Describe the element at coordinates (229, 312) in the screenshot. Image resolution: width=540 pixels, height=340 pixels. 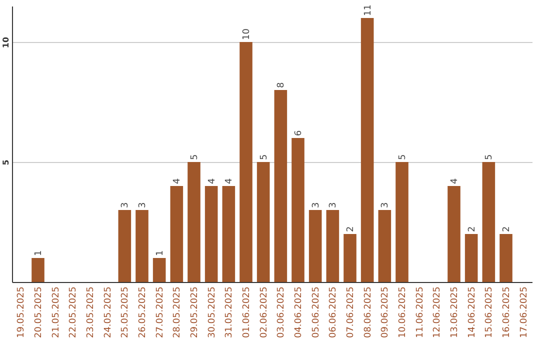
I see `x-tick-label: 31.05.2025` at that location.